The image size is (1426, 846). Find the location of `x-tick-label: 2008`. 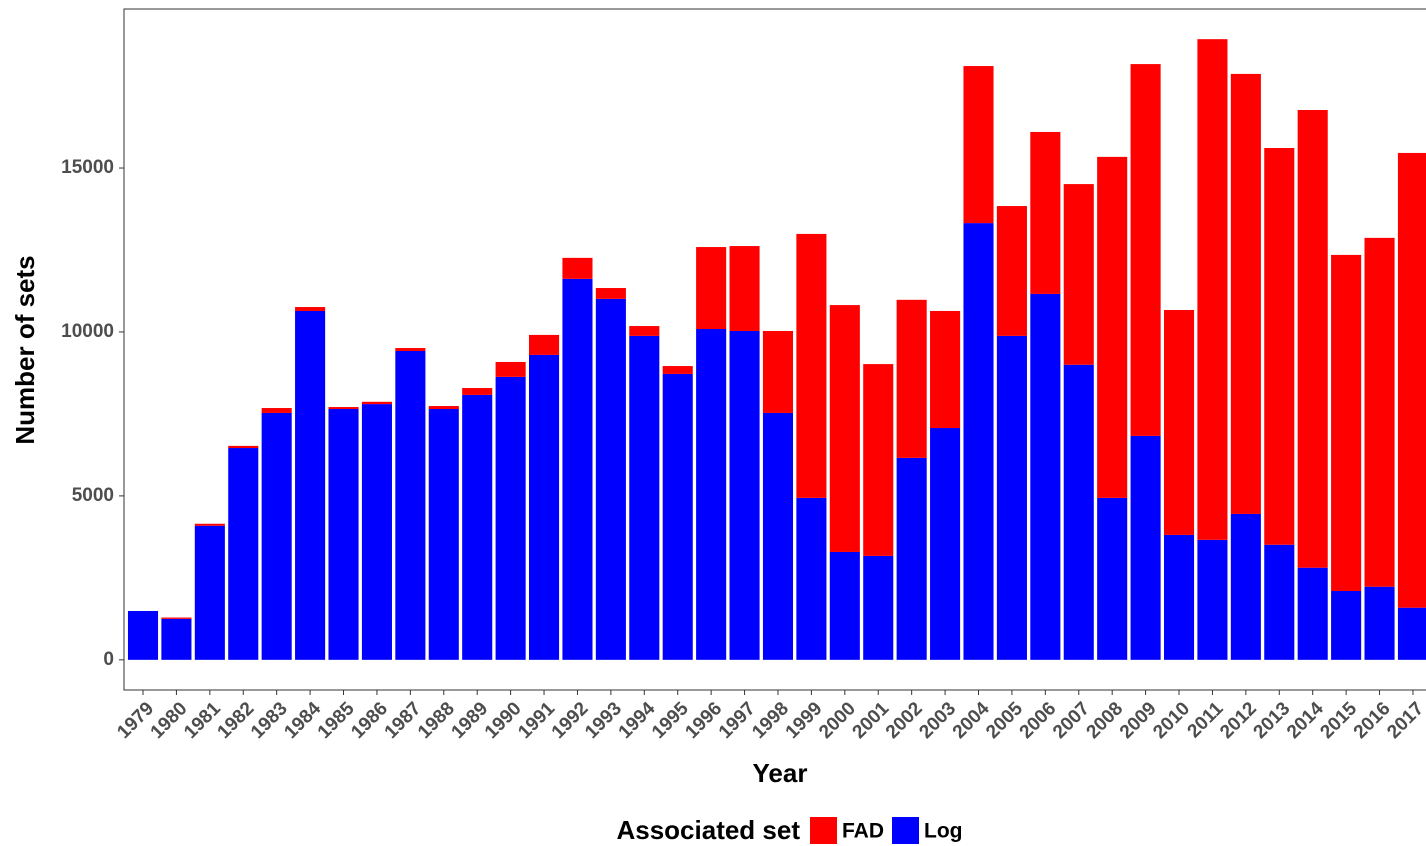

x-tick-label: 2008 is located at coordinates (1105, 720).